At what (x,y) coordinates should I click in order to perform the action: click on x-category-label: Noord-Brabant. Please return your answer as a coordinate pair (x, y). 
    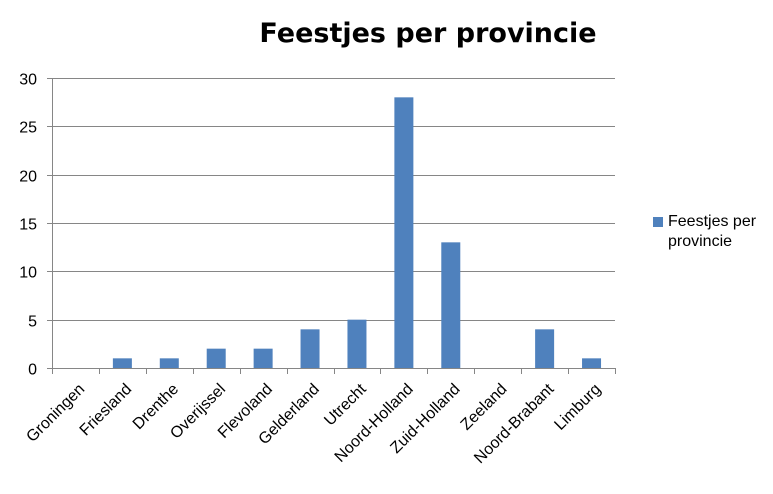
    Looking at the image, I should click on (514, 423).